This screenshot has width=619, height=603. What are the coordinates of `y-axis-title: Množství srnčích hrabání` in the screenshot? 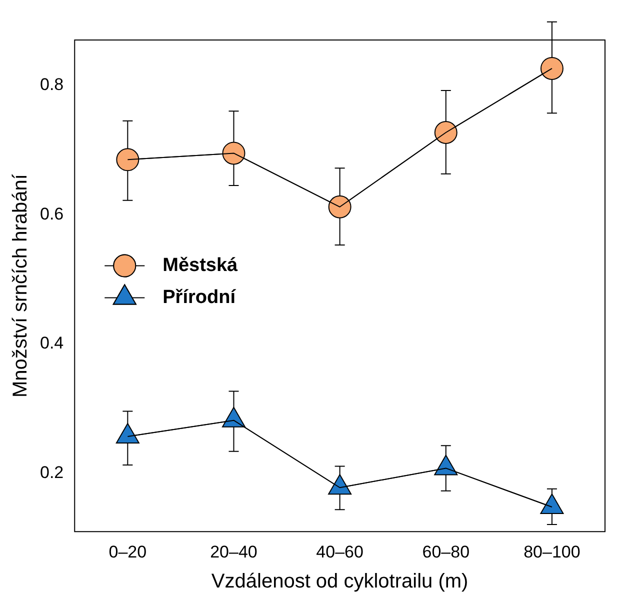 It's located at (21, 286).